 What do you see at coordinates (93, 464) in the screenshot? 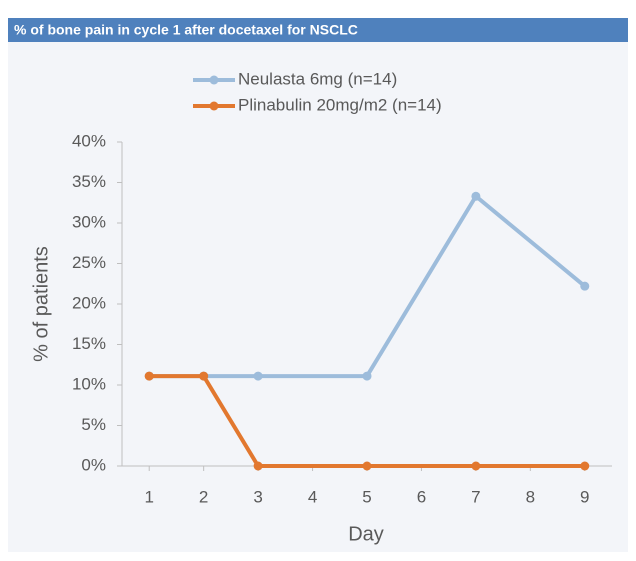
I see `y-tick-label: 0%` at bounding box center [93, 464].